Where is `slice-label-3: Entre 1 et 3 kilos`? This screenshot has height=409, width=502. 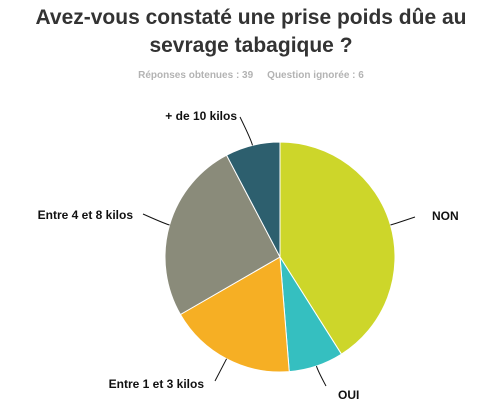
slice-label-3: Entre 1 et 3 kilos is located at coordinates (157, 384).